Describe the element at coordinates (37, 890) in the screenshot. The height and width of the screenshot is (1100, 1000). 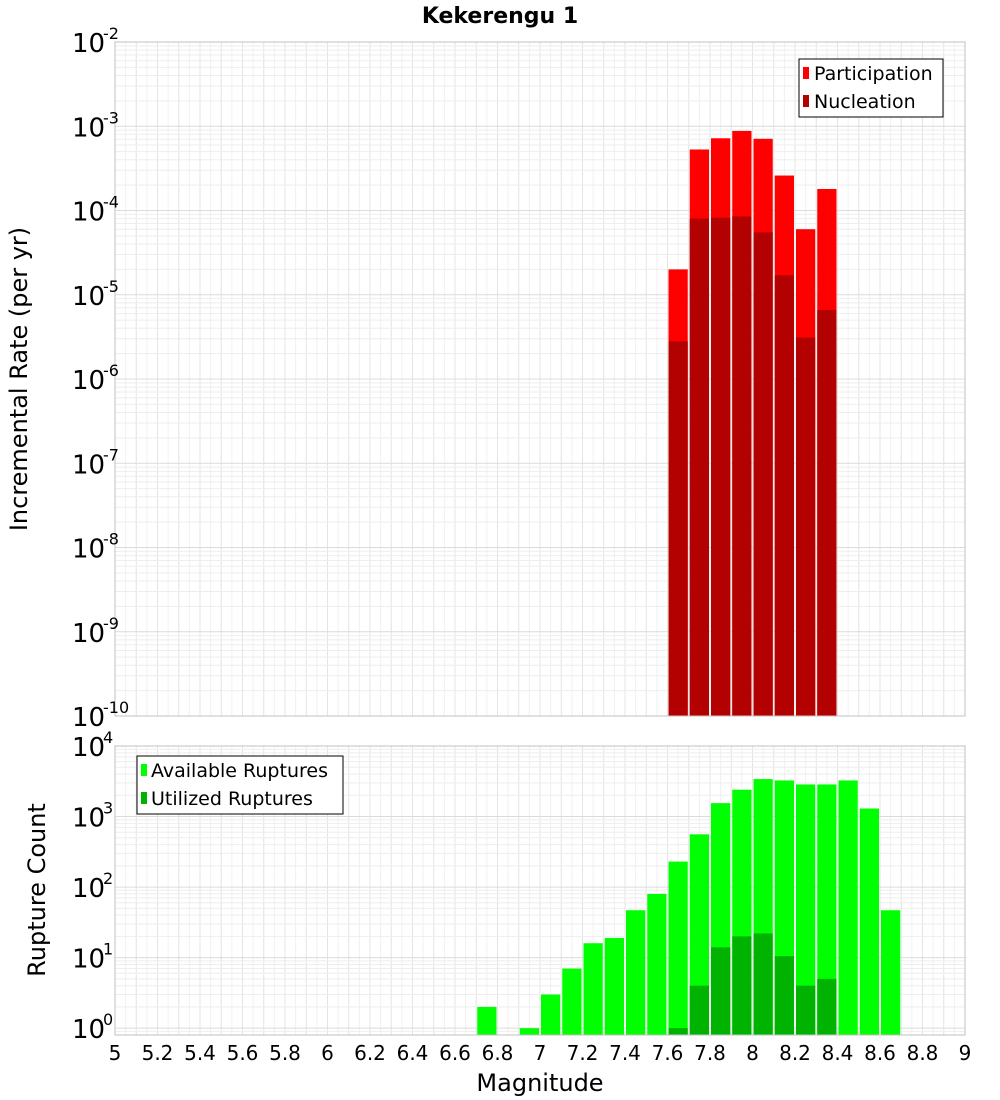
I see `bottom-y-axis-title: Rupture Count` at that location.